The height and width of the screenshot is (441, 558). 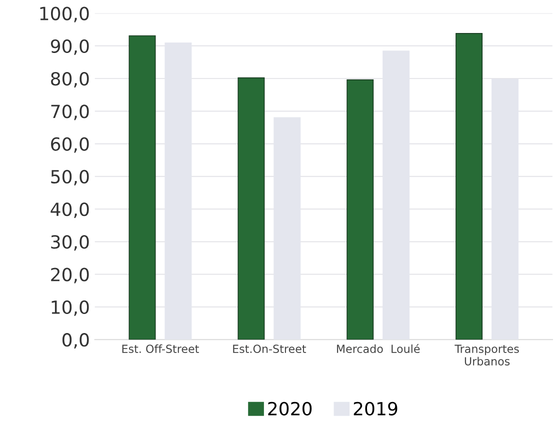 What do you see at coordinates (486, 355) in the screenshot?
I see `x-tick-label: Transportes Urbanos` at bounding box center [486, 355].